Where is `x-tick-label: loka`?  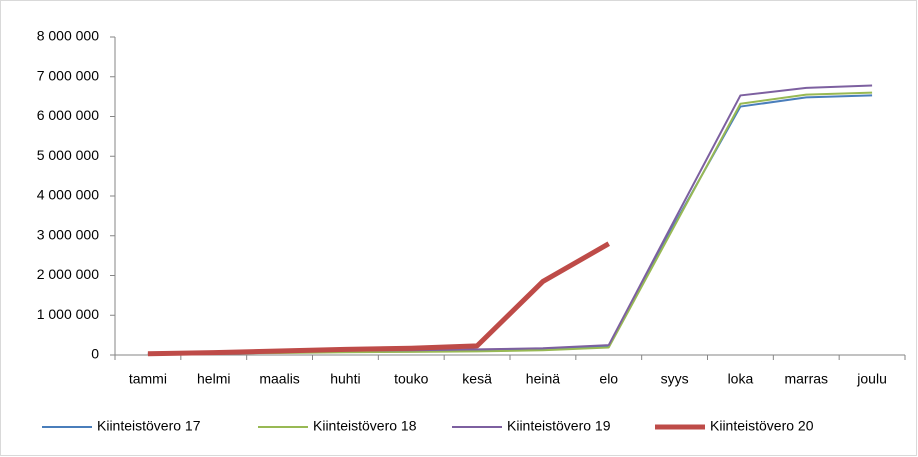 x-tick-label: loka is located at coordinates (741, 379).